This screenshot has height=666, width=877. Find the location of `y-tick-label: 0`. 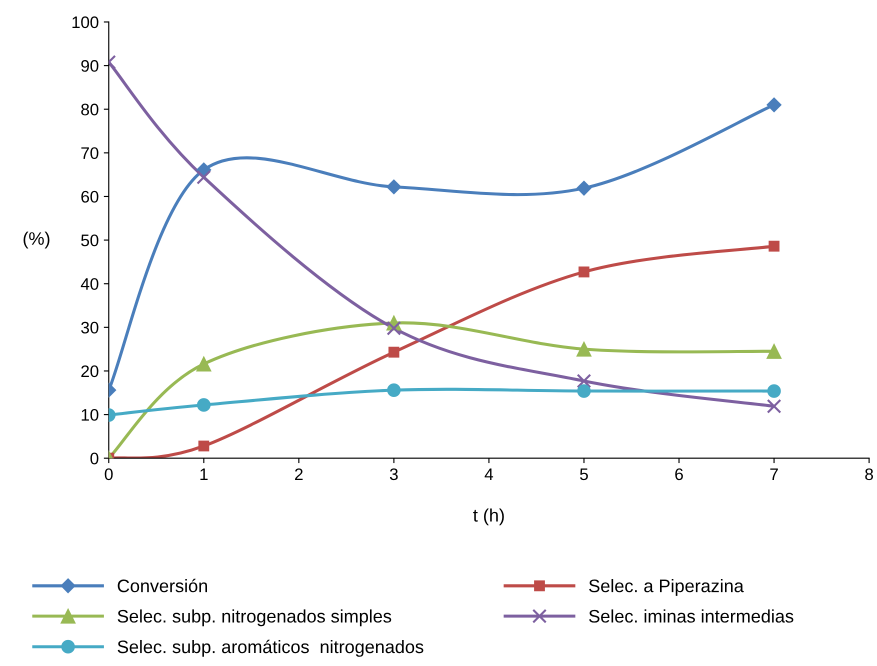

y-tick-label: 0 is located at coordinates (94, 458).